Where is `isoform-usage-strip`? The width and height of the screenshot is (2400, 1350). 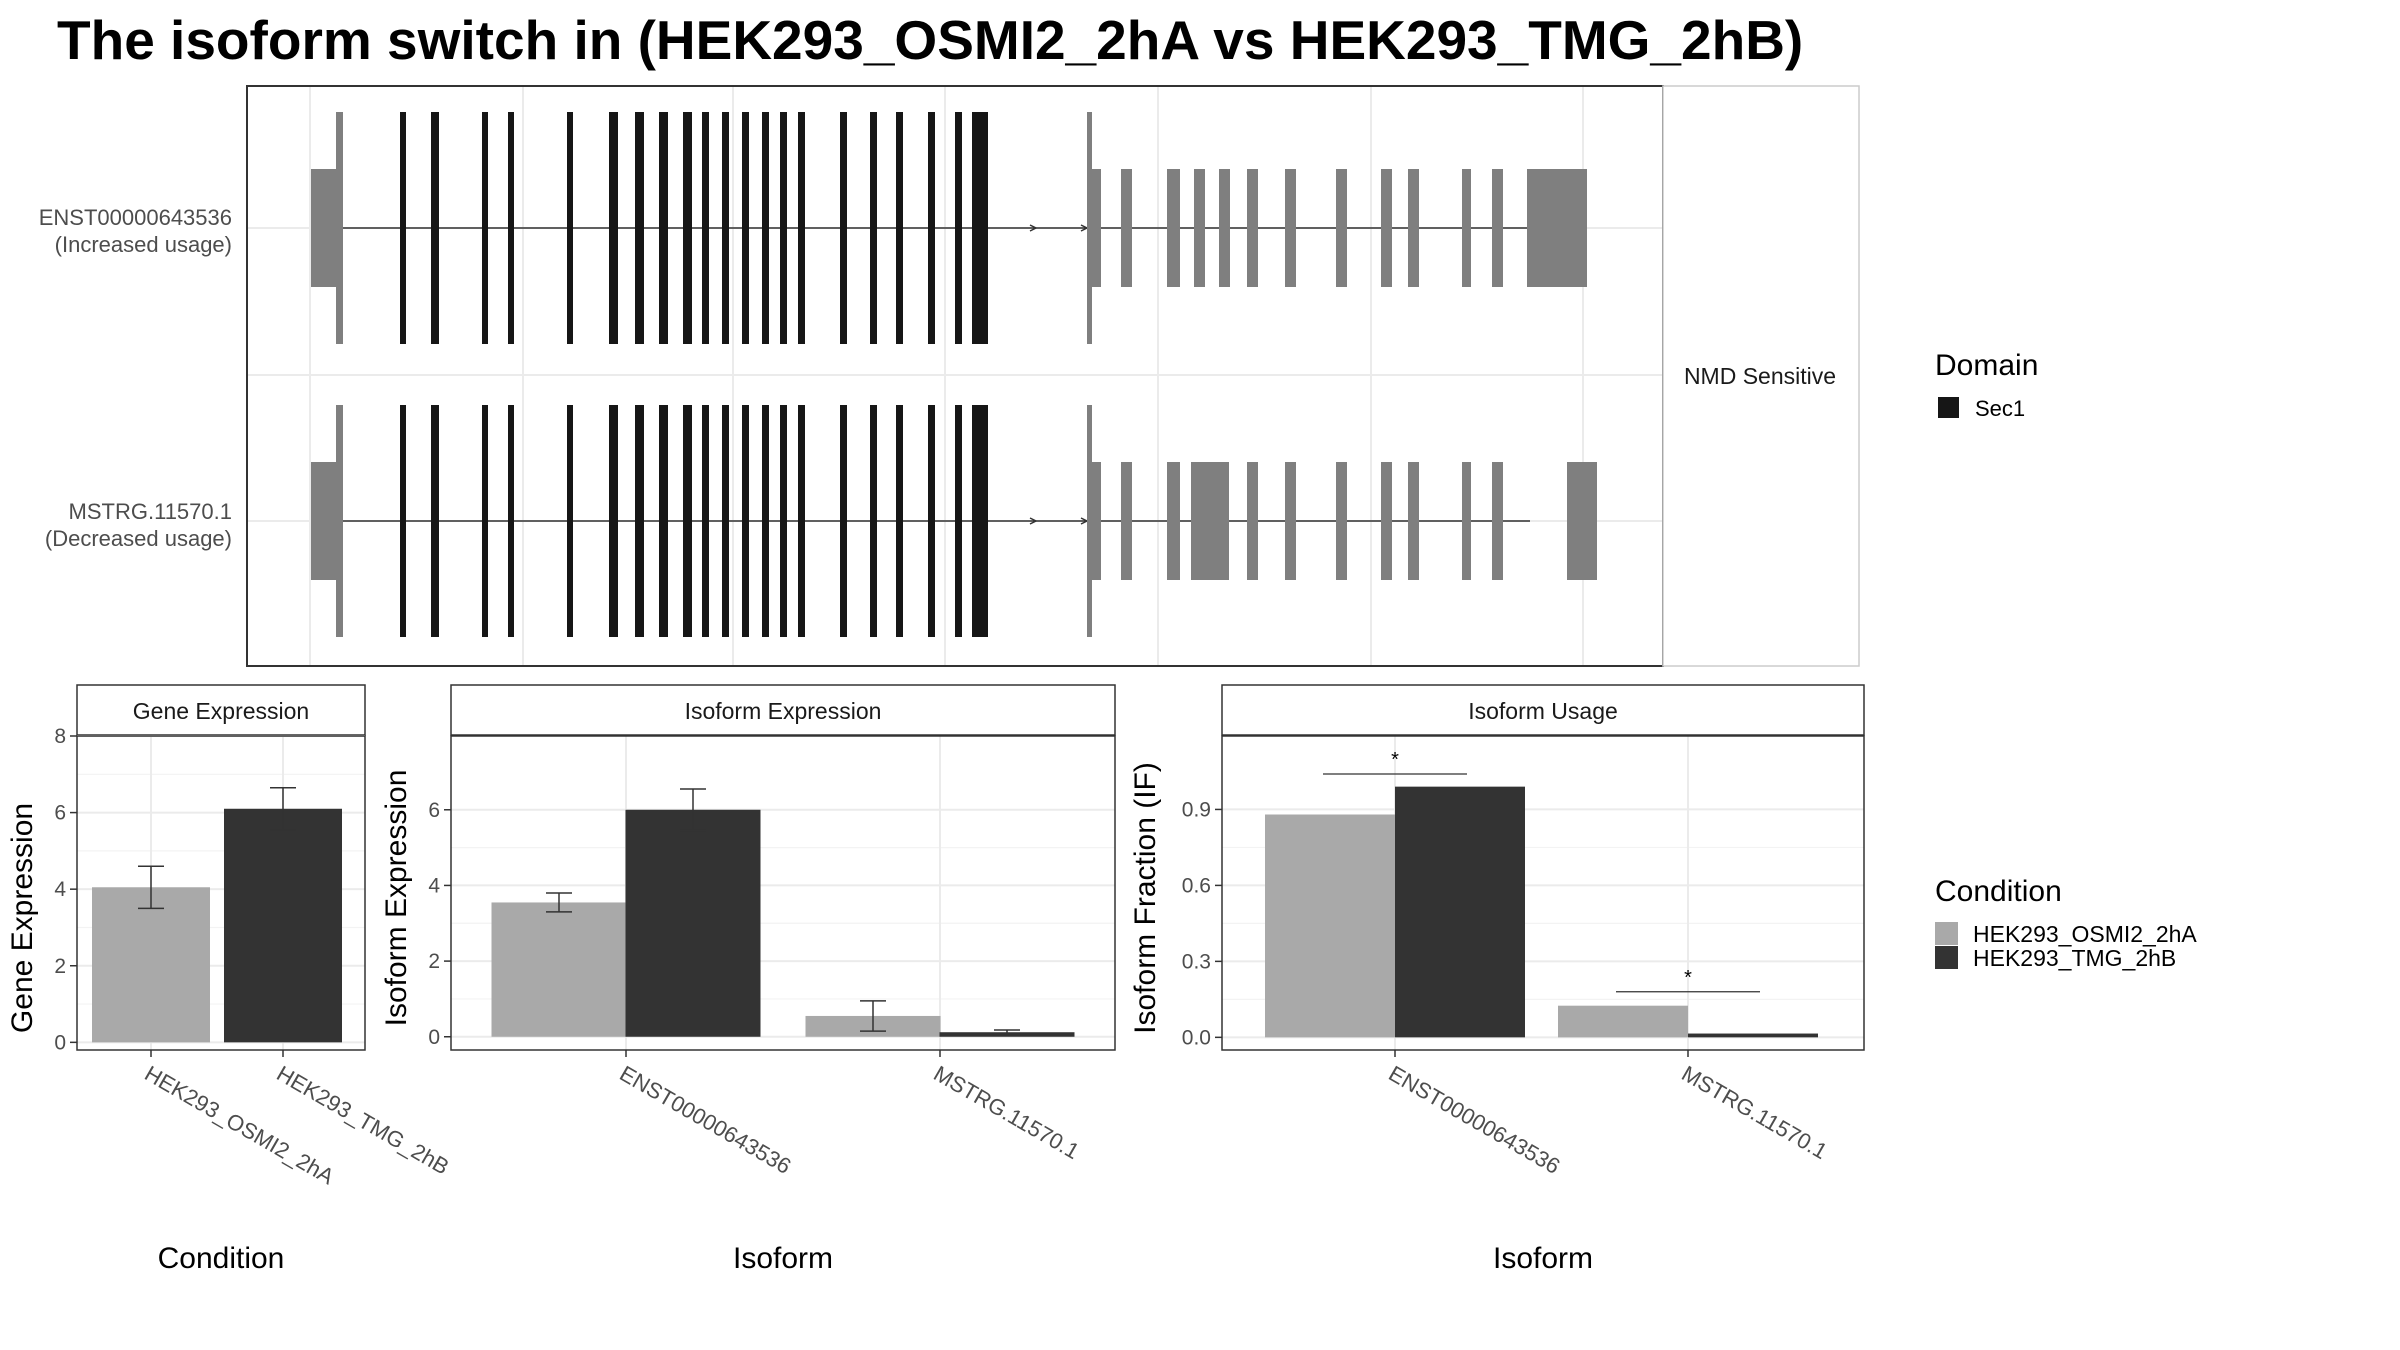 isoform-usage-strip is located at coordinates (1543, 710).